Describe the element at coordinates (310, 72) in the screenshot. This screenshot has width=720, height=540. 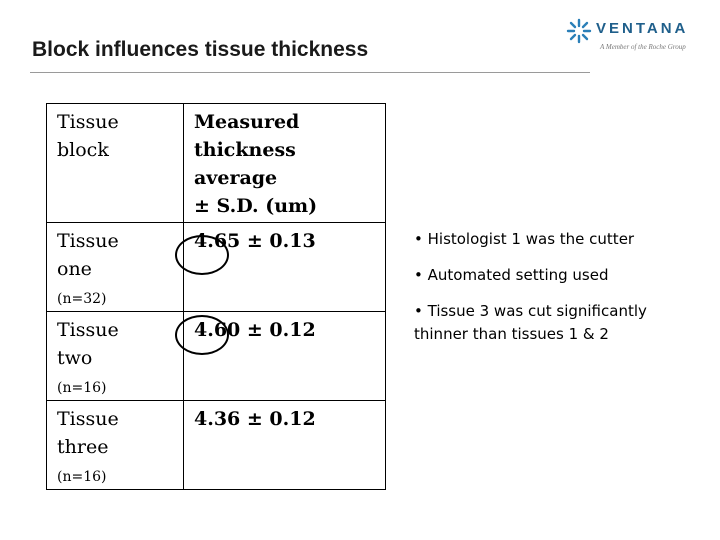
I see `title-divider` at that location.